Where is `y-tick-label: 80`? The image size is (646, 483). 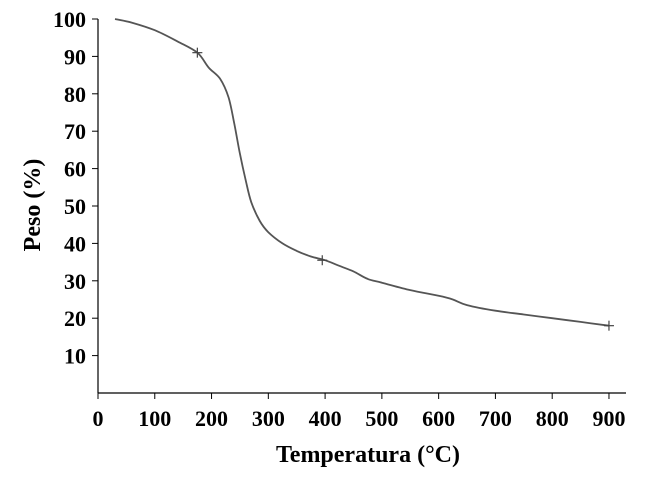 y-tick-label: 80 is located at coordinates (75, 94).